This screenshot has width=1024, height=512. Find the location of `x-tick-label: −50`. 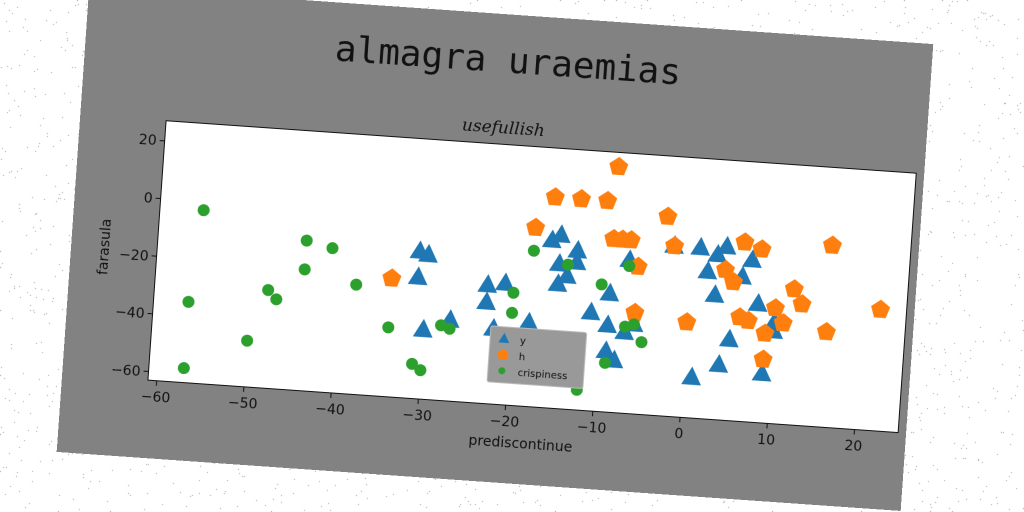

x-tick-label: −50 is located at coordinates (242, 404).